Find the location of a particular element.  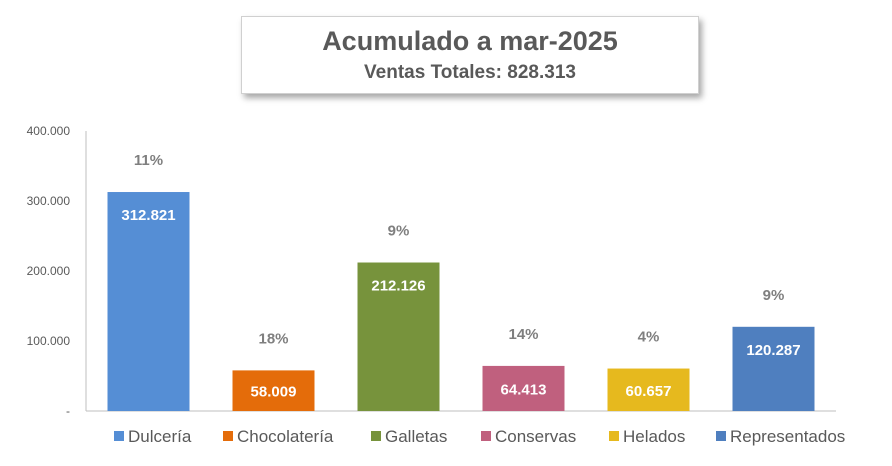

legend-item-conservas: Conservas is located at coordinates (528, 436).